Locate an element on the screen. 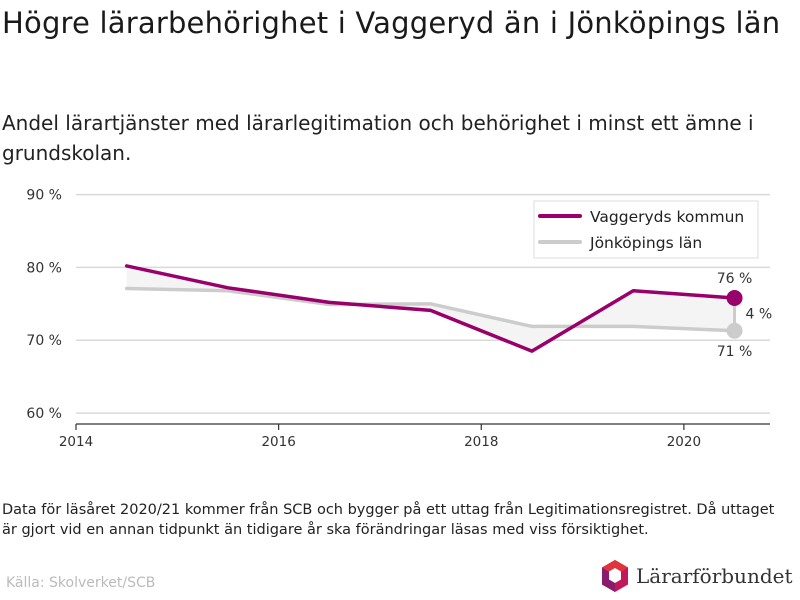 This screenshot has height=600, width=800. x-tick-label: 2014 is located at coordinates (76, 442).